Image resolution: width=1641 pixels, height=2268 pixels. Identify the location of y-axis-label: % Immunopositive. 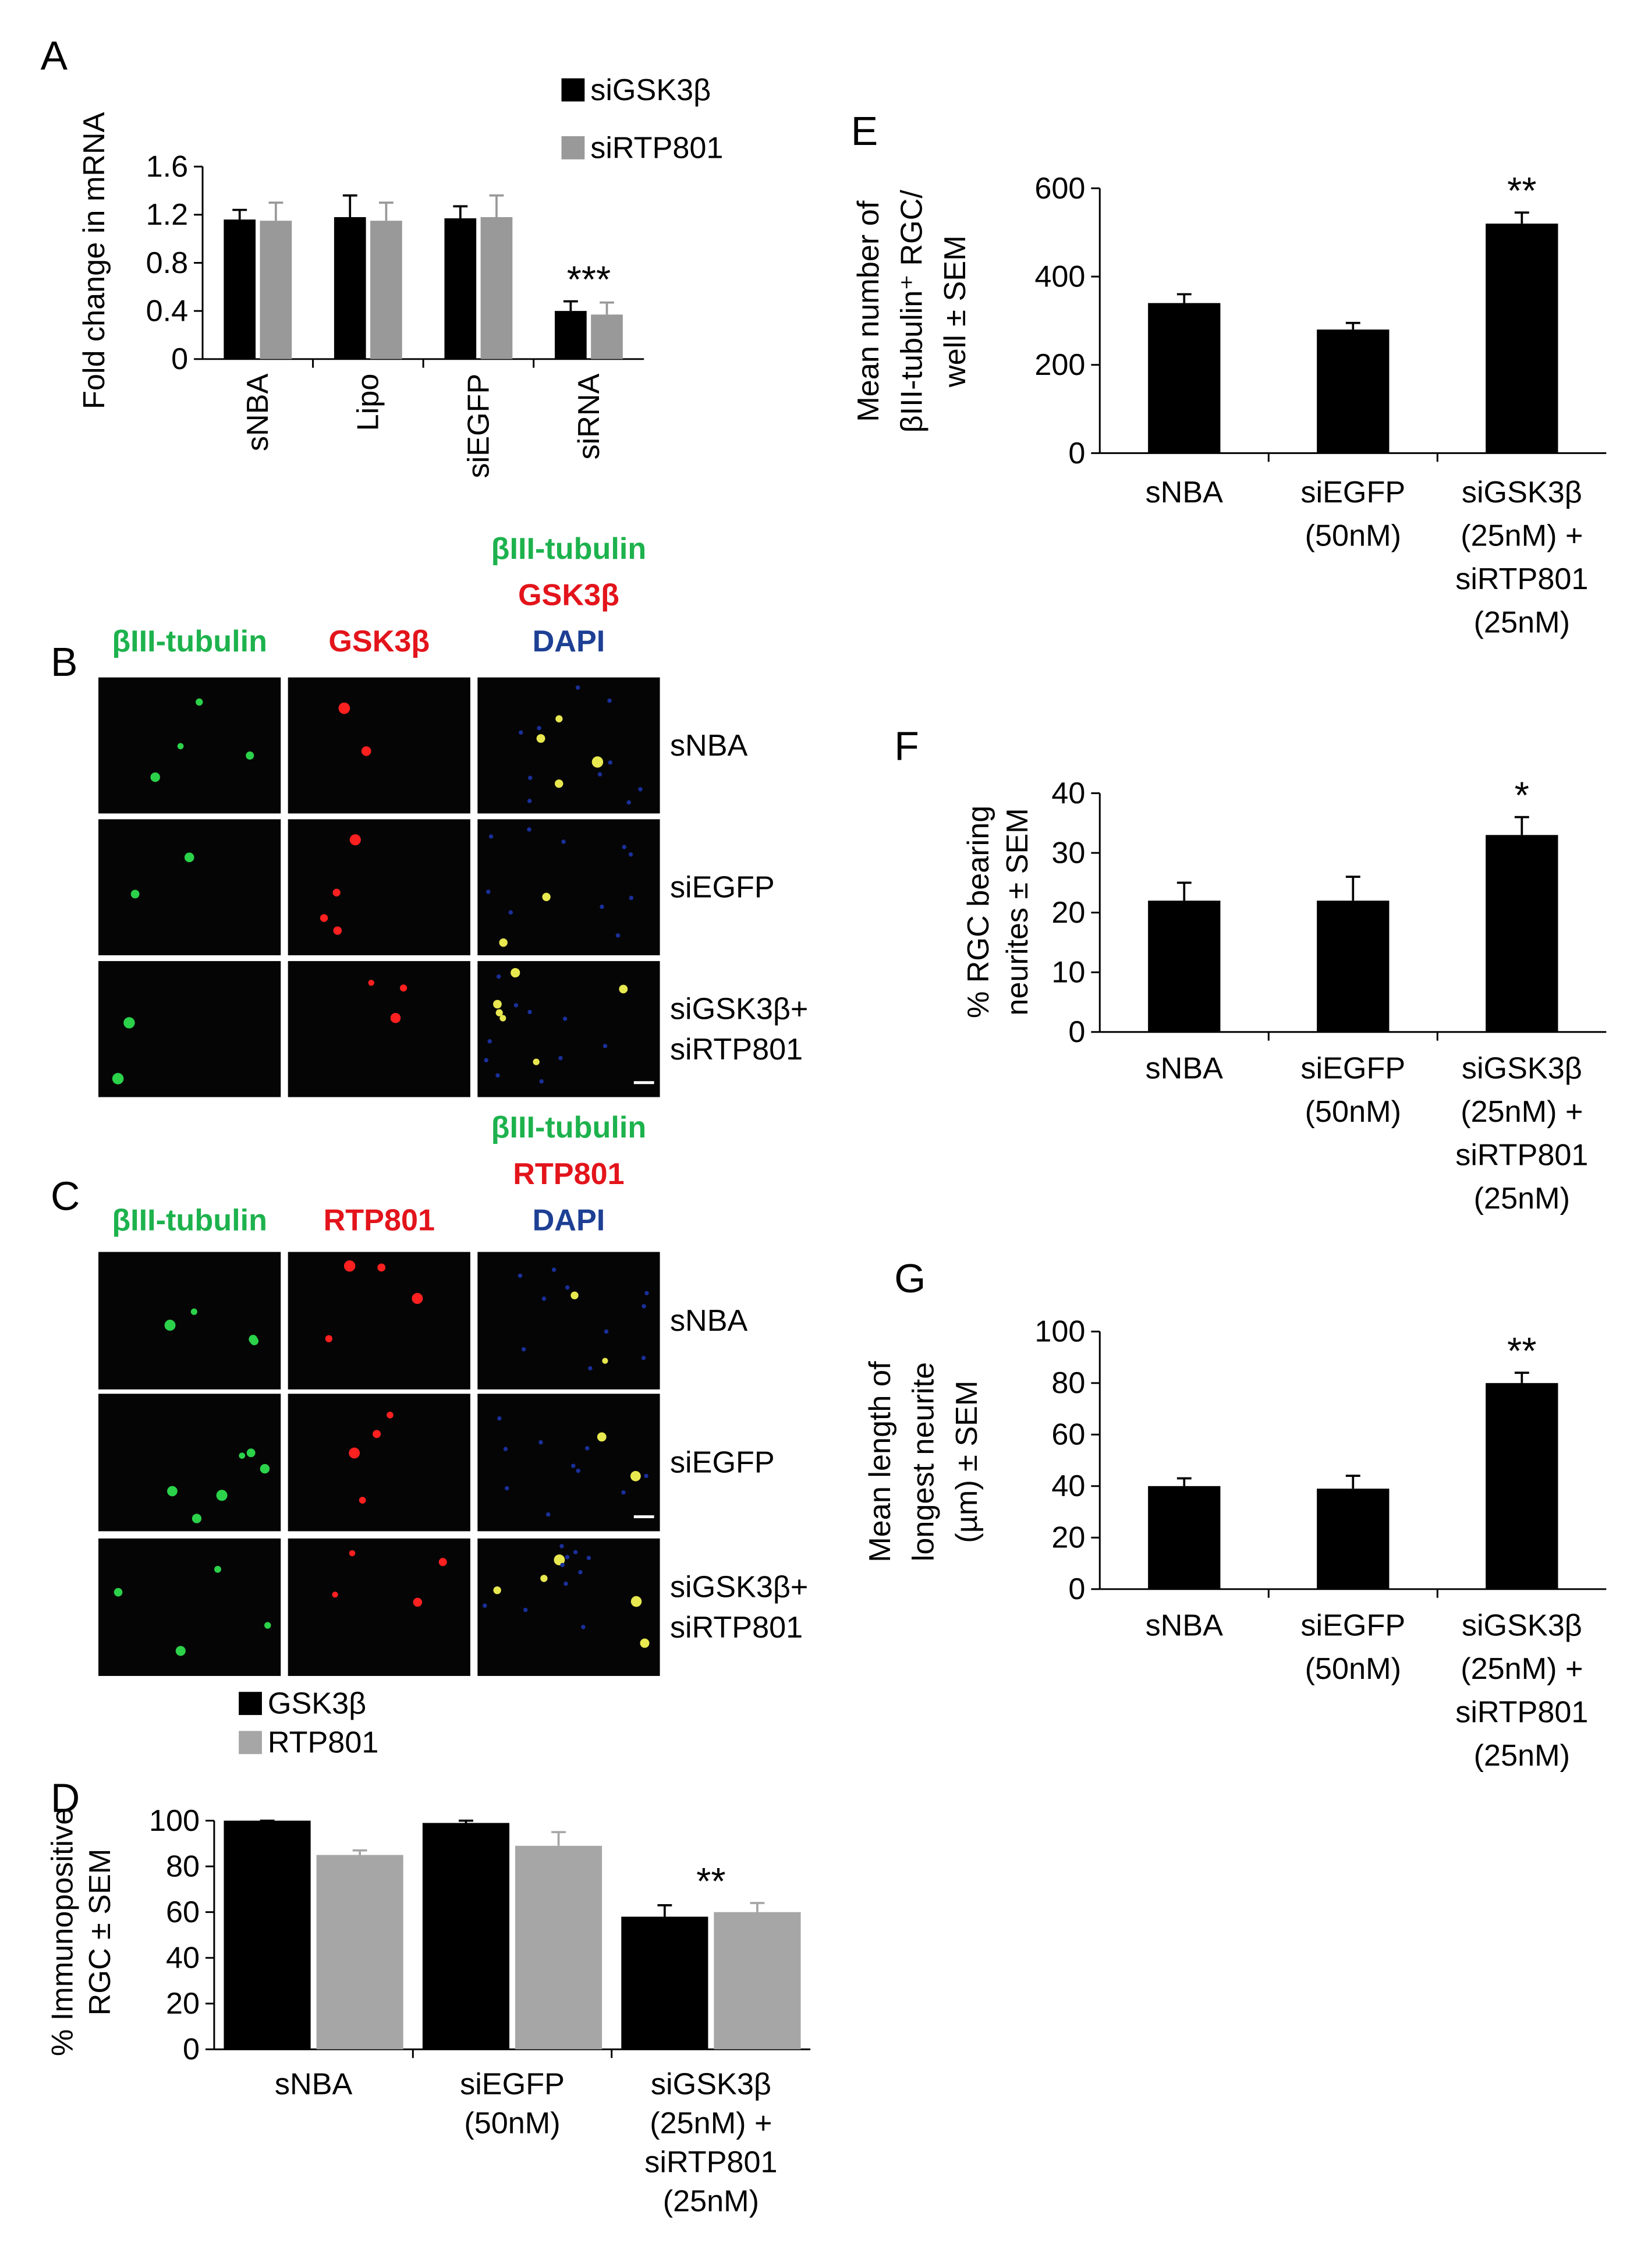
(62, 1932).